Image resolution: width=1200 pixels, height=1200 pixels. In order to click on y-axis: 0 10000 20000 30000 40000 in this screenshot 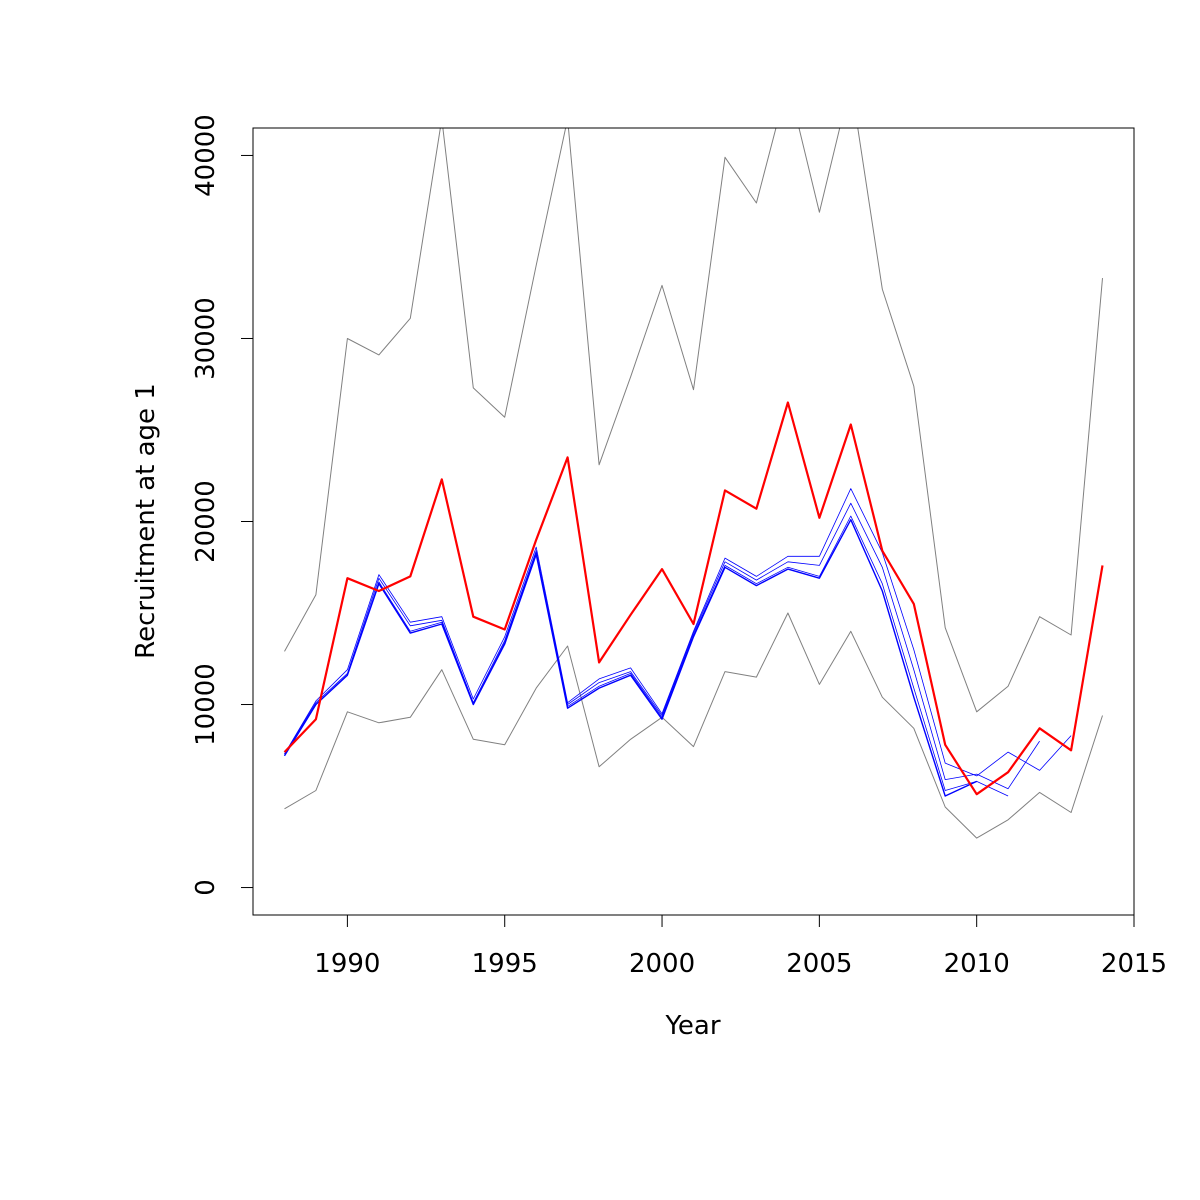, I will do `click(222, 505)`.